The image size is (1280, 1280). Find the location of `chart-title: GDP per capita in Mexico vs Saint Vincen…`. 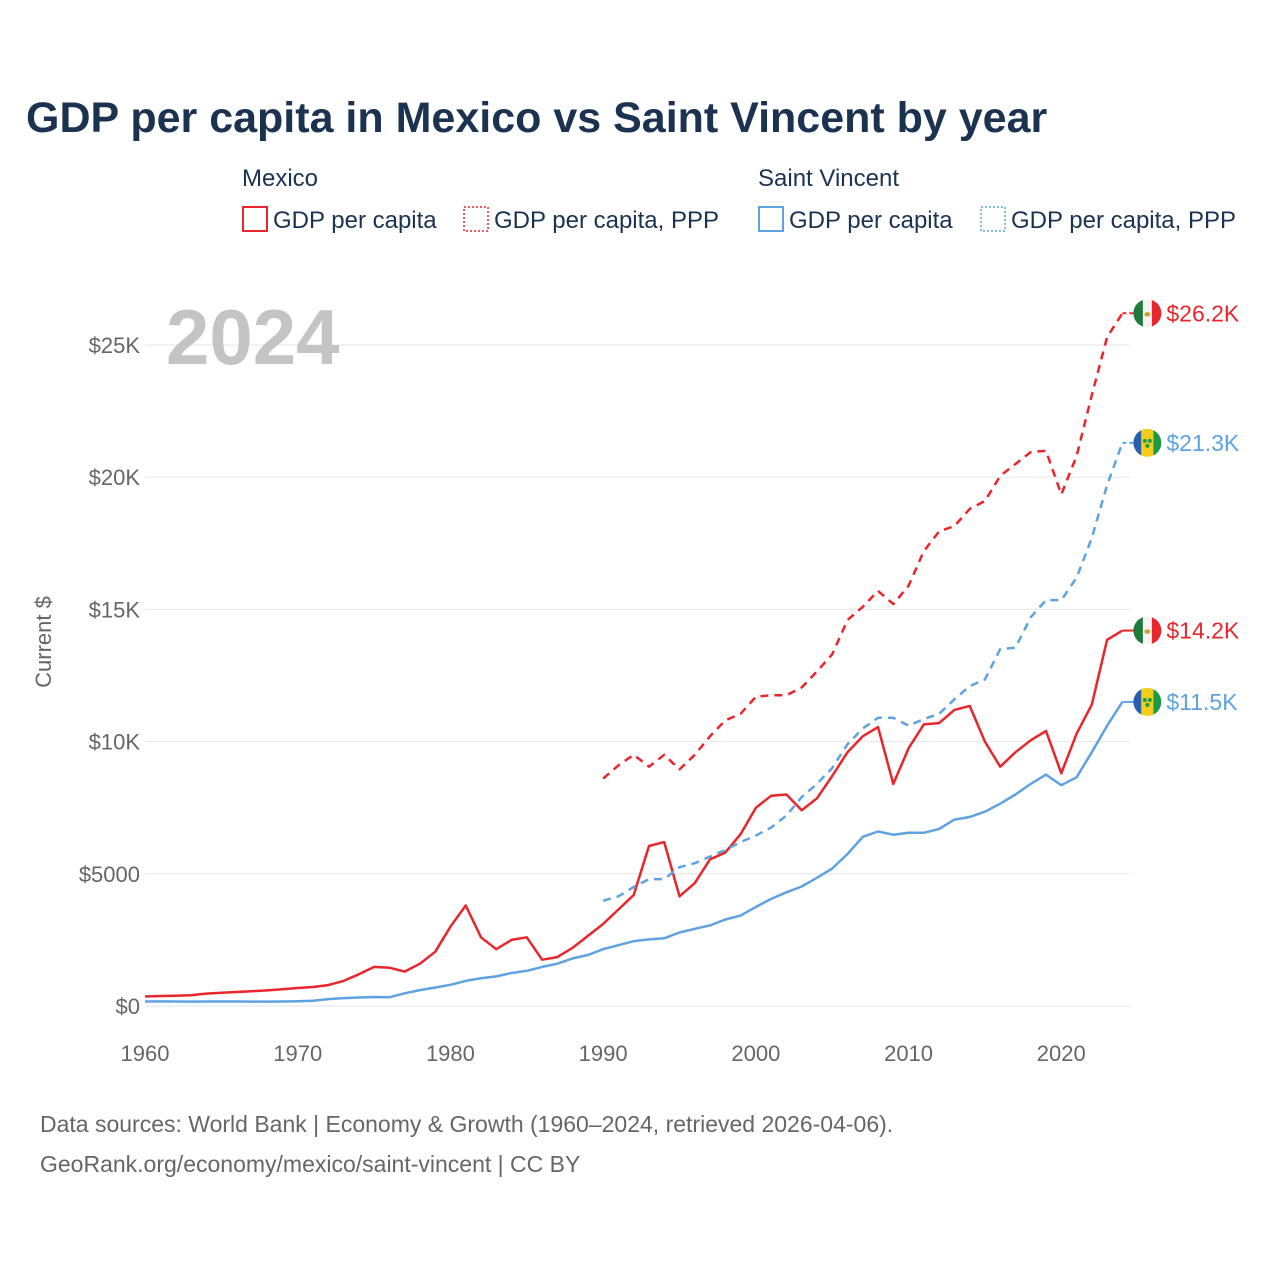

chart-title: GDP per capita in Mexico vs Saint Vincen… is located at coordinates (537, 118).